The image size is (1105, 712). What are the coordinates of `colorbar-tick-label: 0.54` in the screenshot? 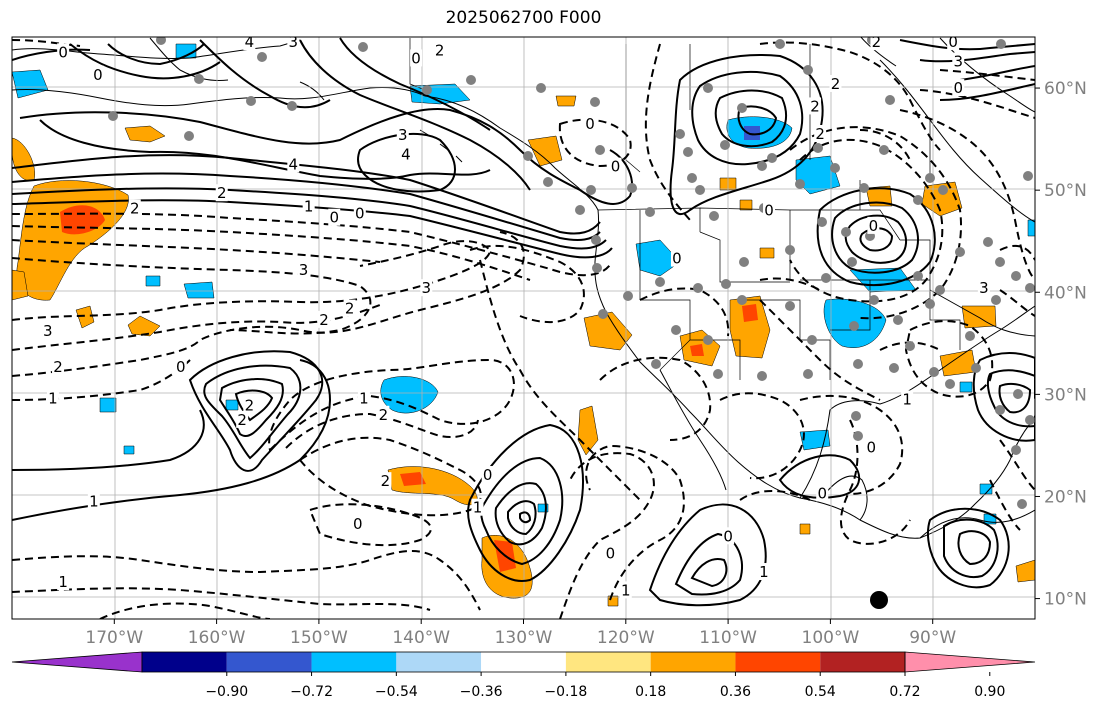 It's located at (820, 692).